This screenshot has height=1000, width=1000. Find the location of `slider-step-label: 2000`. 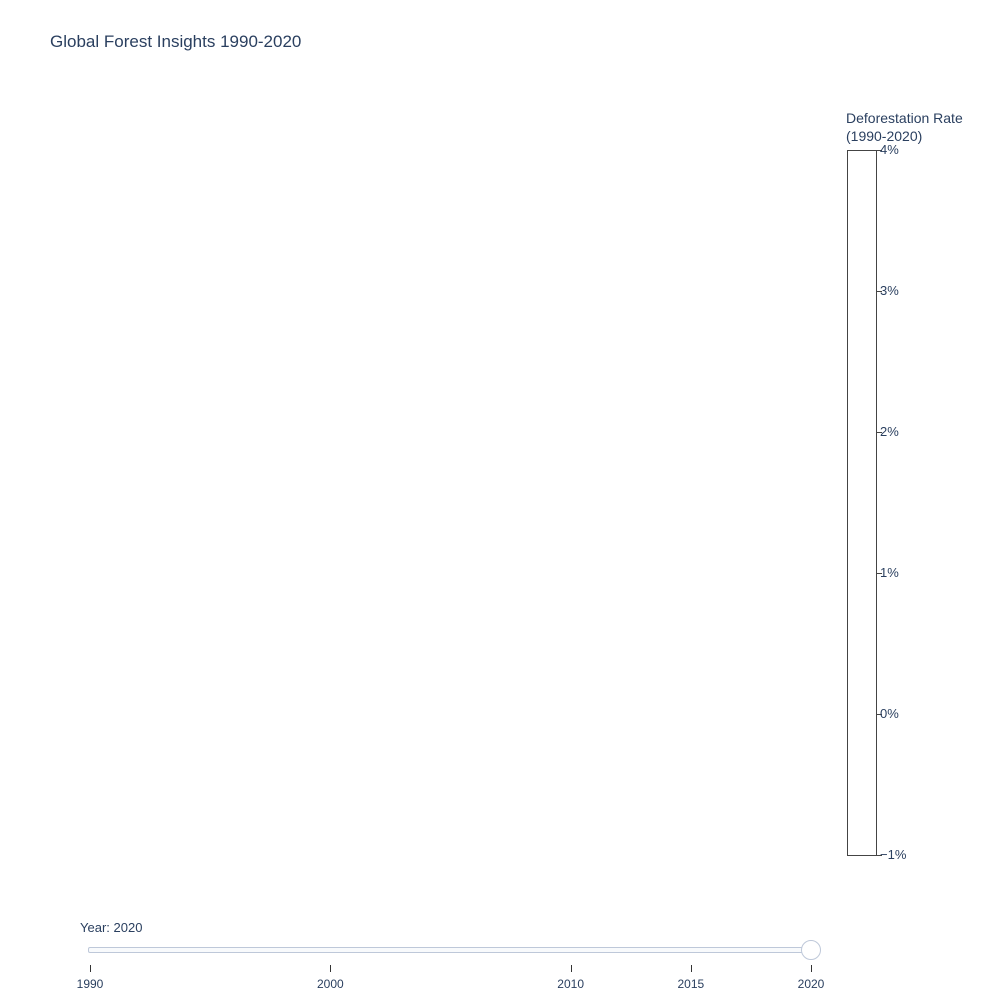

slider-step-label: 2000 is located at coordinates (330, 984).